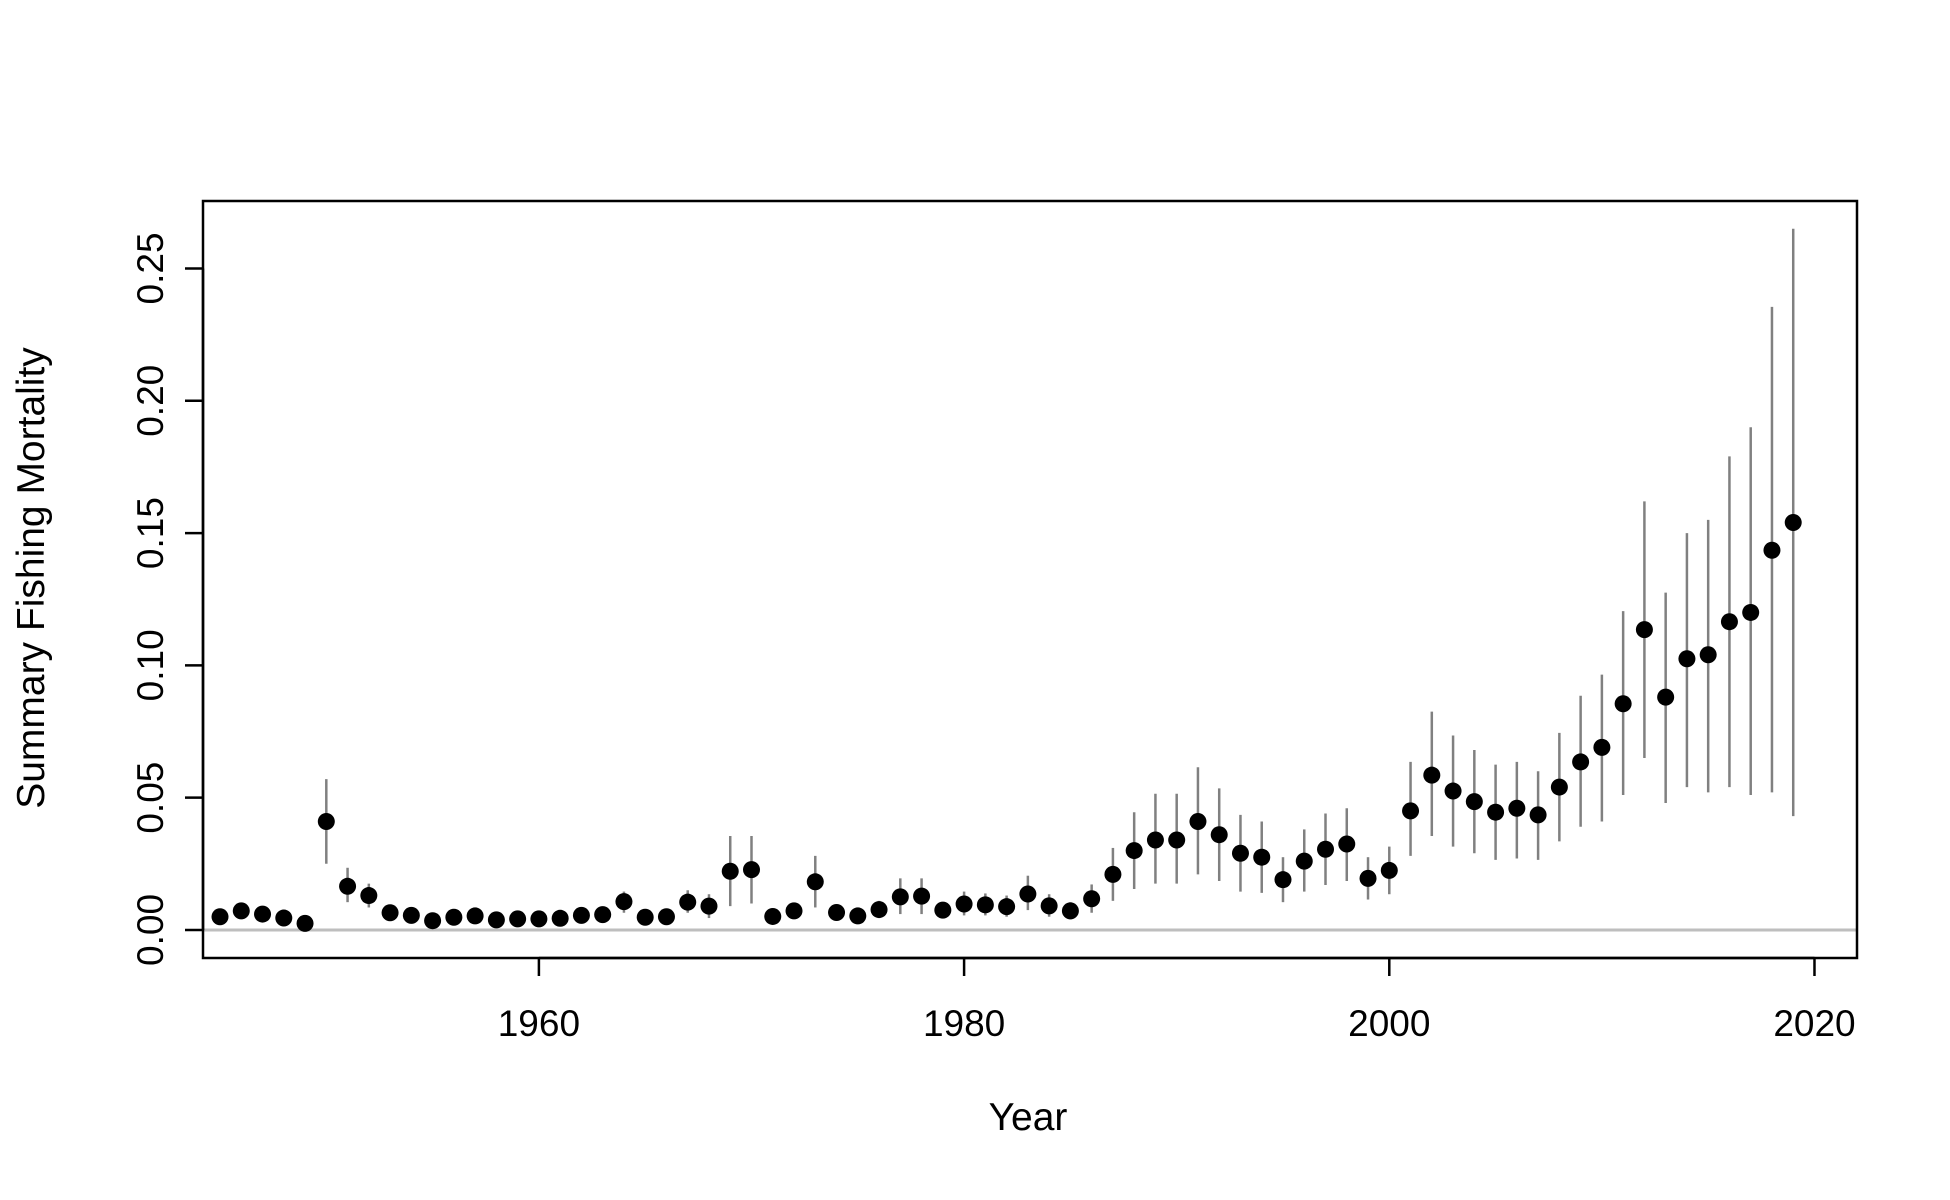 Image resolution: width=1950 pixels, height=1200 pixels. What do you see at coordinates (150, 665) in the screenshot?
I see `y-tick-label: 0.10` at bounding box center [150, 665].